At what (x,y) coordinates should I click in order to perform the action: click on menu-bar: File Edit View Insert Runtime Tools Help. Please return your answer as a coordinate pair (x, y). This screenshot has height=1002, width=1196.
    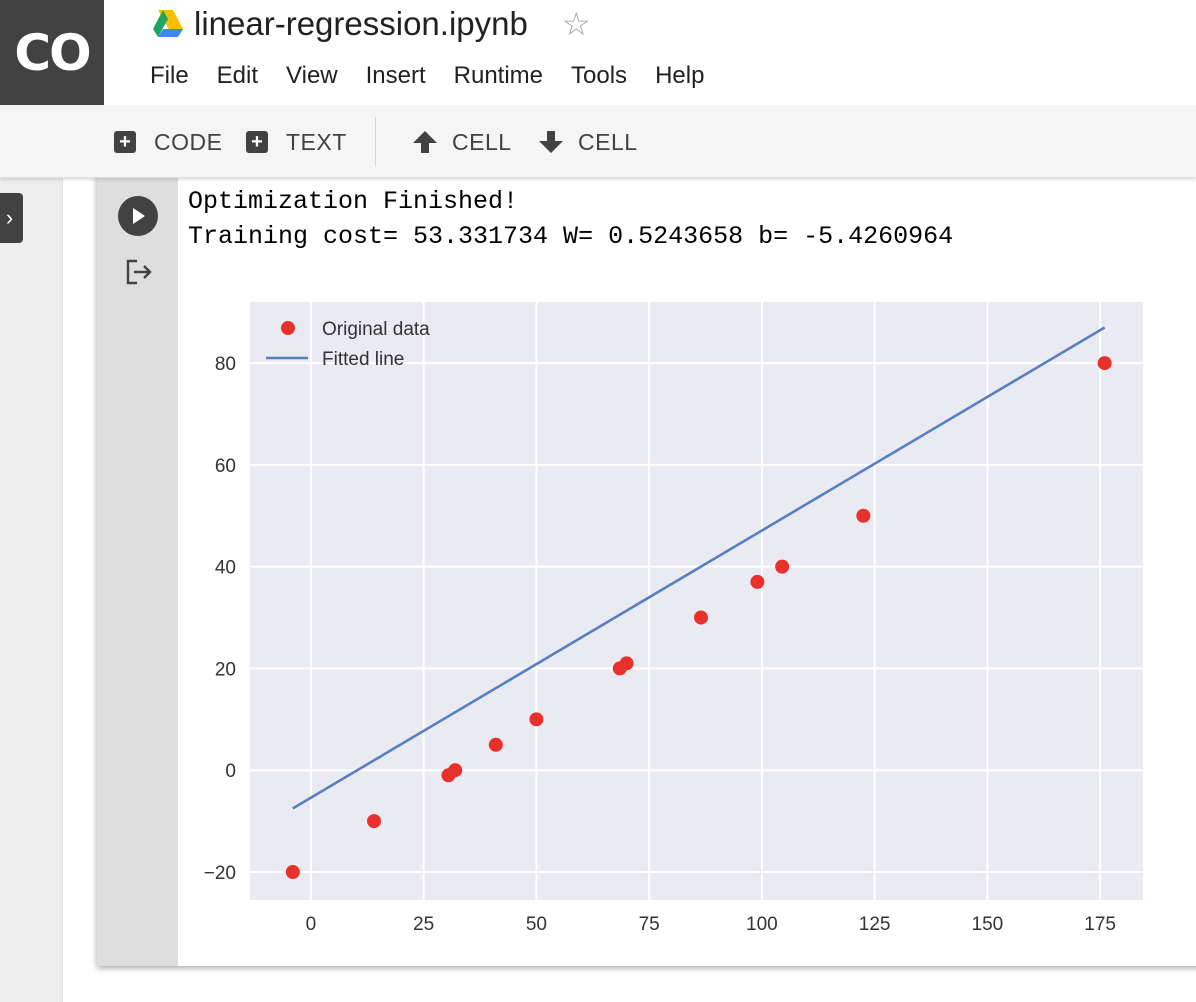
    Looking at the image, I should click on (441, 76).